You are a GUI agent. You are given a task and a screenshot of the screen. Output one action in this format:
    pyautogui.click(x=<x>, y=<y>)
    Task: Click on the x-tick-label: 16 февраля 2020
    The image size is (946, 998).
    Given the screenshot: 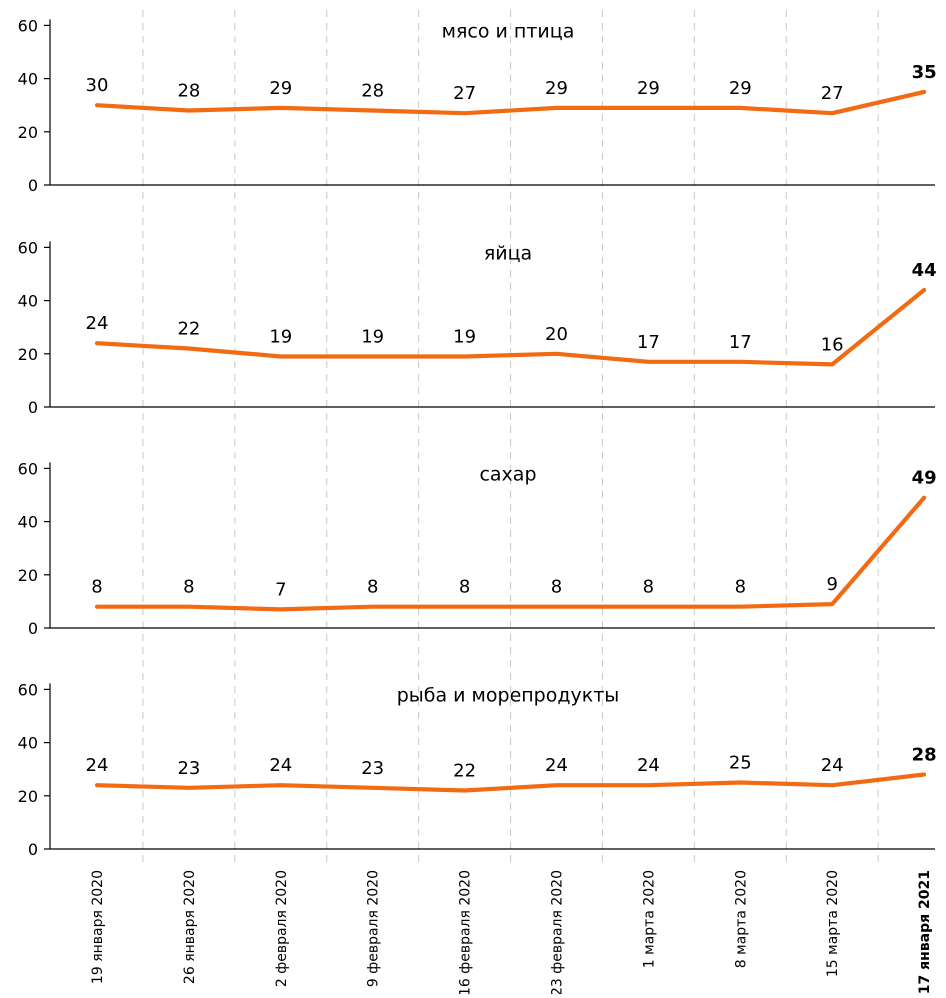 What is the action you would take?
    pyautogui.click(x=466, y=932)
    